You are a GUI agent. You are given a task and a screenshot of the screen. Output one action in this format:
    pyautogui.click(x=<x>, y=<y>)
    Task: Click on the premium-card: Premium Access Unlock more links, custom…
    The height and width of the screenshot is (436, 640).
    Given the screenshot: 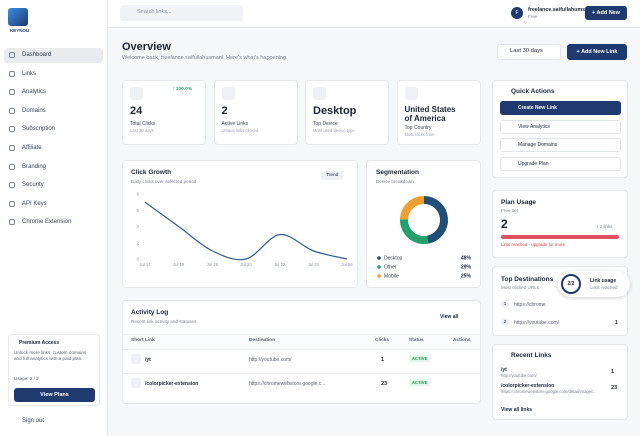 What is the action you would take?
    pyautogui.click(x=54, y=370)
    